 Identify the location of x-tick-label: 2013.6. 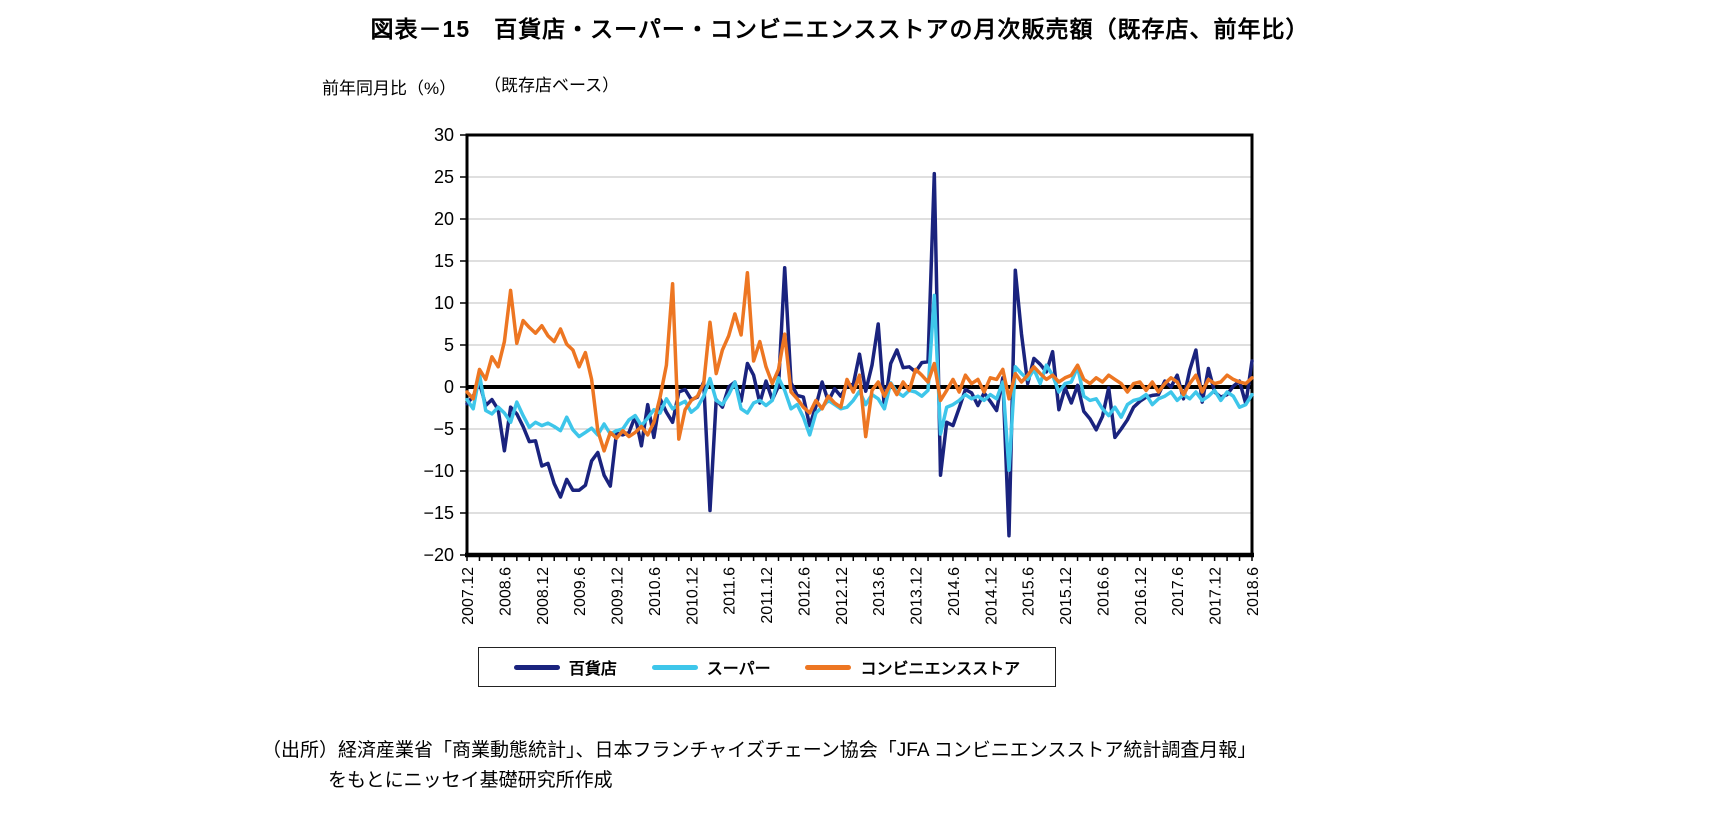
(879, 591).